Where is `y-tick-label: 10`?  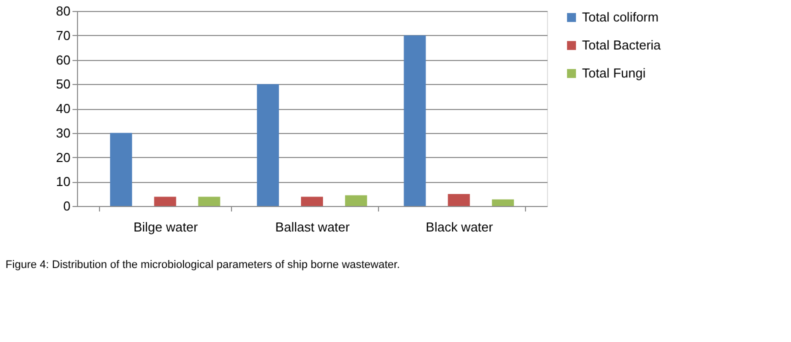
y-tick-label: 10 is located at coordinates (63, 182).